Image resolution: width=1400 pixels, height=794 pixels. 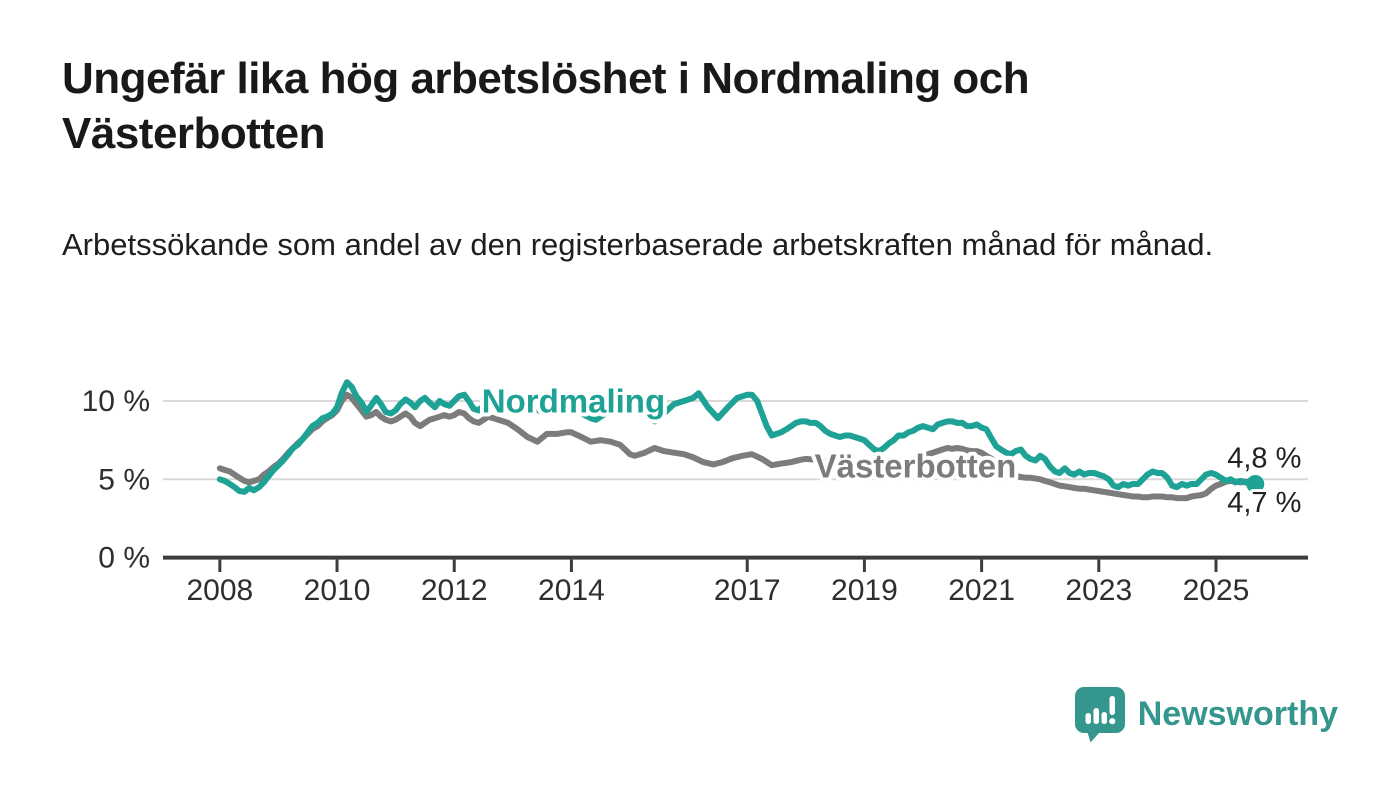 I want to click on y-axis-tick-label: 5 %, so click(x=124, y=479).